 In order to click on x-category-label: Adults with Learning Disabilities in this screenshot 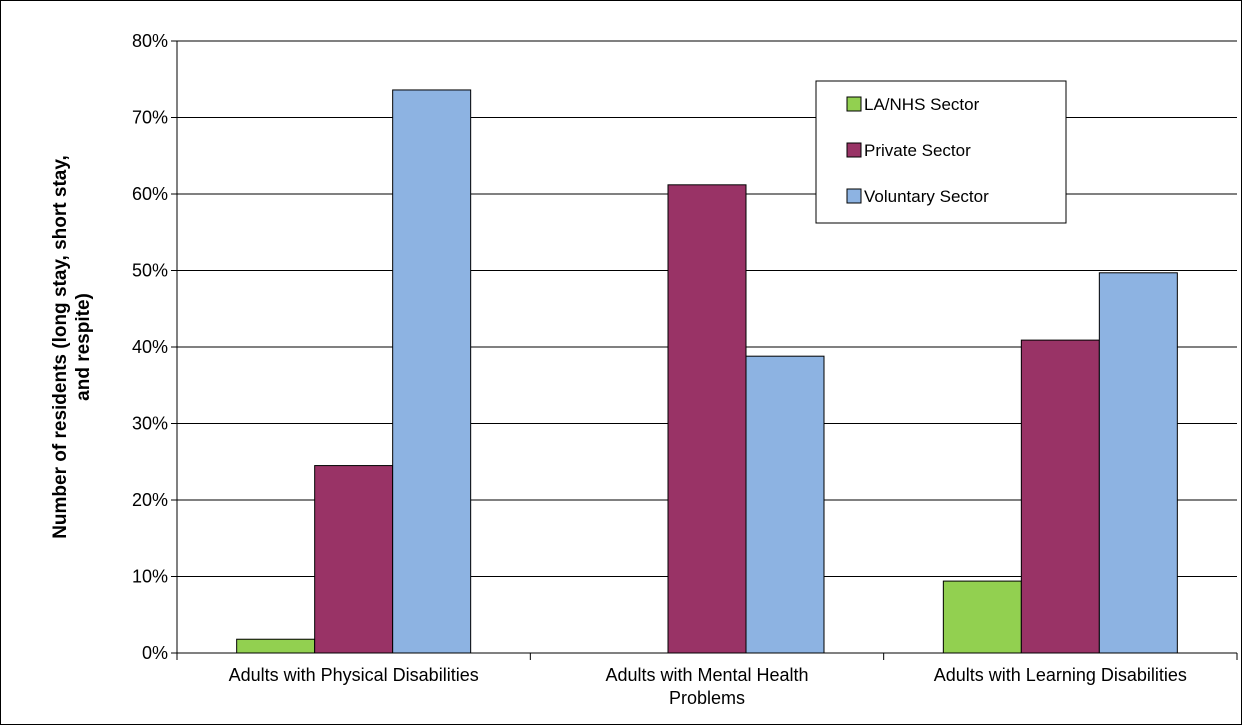, I will do `click(1060, 675)`.